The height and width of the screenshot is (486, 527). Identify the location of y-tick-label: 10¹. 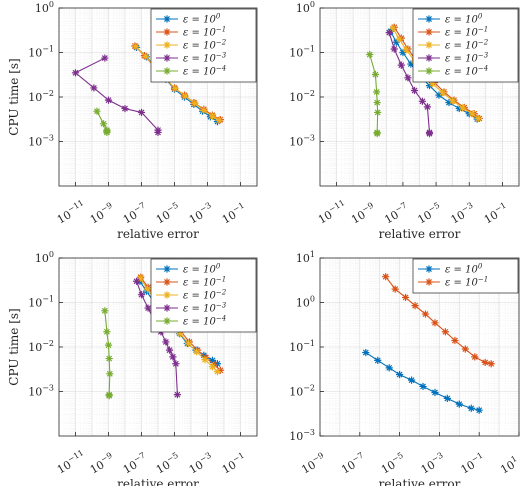
(305, 257).